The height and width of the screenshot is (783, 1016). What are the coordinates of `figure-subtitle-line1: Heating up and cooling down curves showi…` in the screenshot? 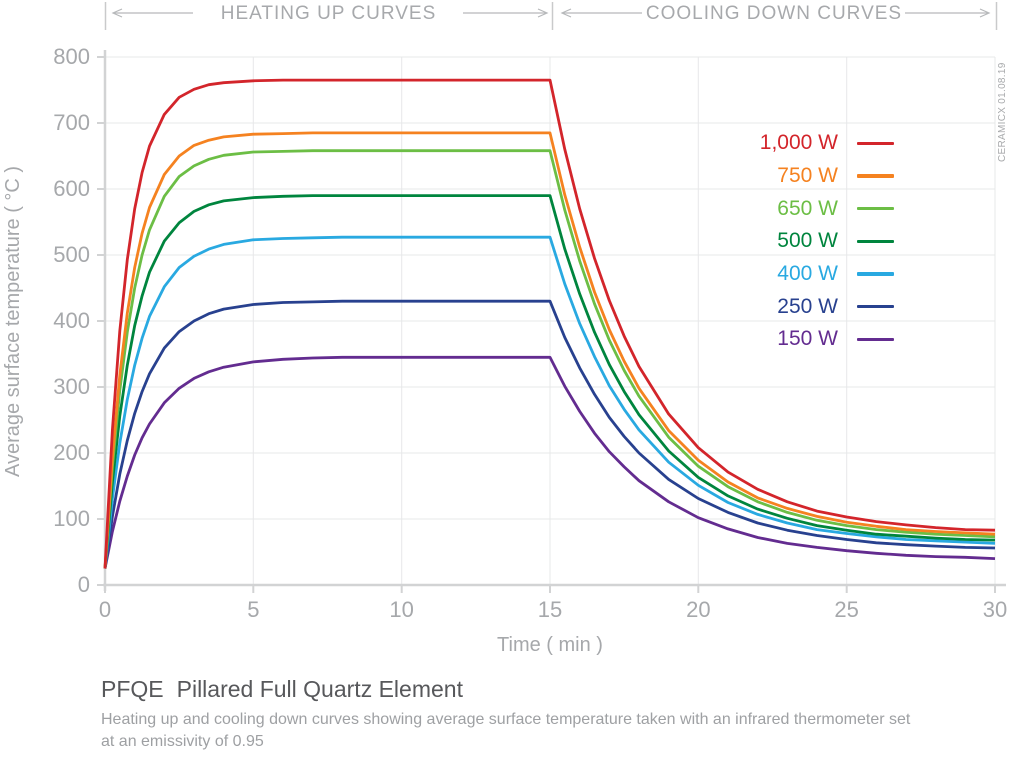 It's located at (506, 719).